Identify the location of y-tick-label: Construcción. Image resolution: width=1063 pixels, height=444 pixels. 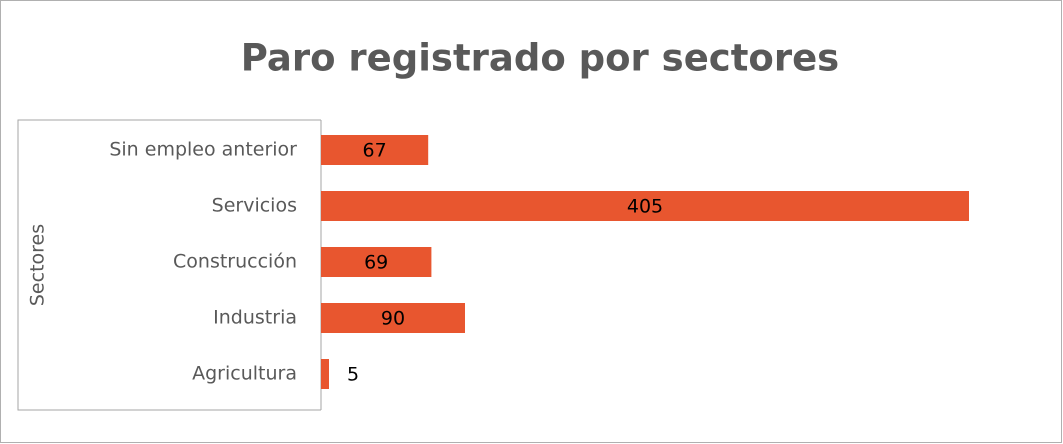
(235, 262).